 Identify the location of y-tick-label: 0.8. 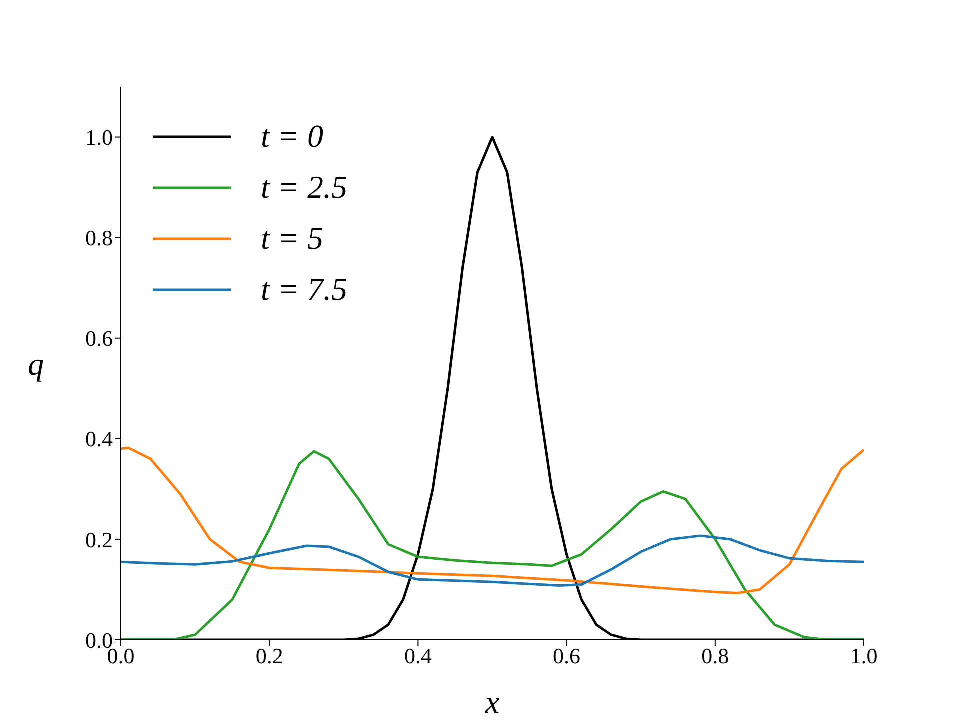
(99, 238).